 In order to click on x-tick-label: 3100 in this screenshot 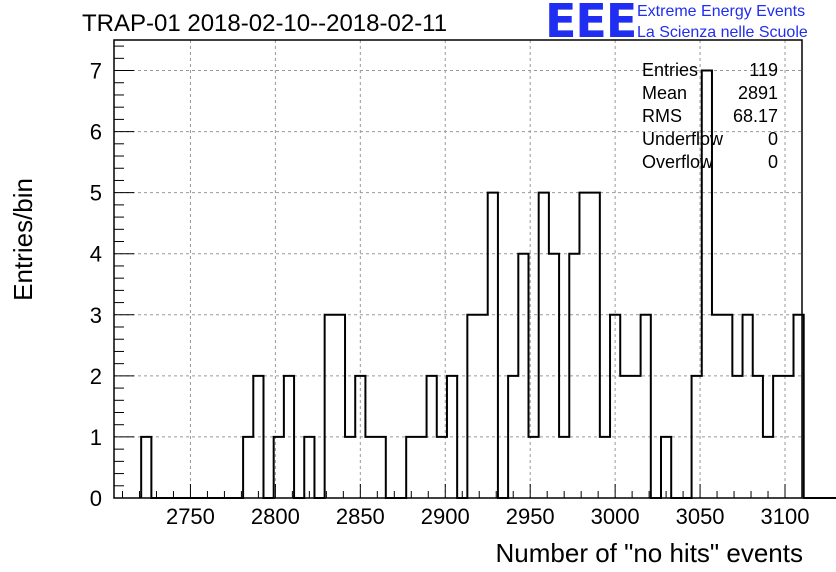, I will do `click(785, 516)`.